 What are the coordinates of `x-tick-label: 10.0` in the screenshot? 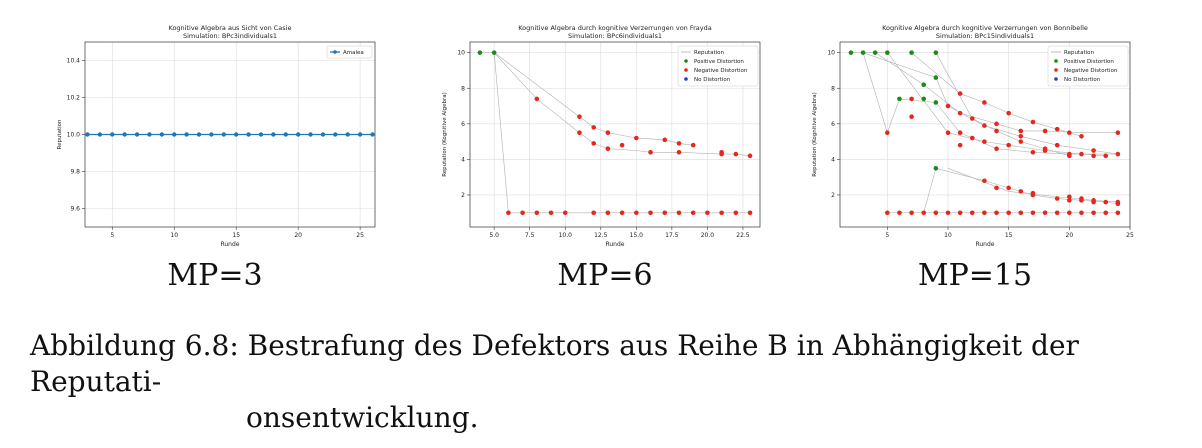 It's located at (566, 235).